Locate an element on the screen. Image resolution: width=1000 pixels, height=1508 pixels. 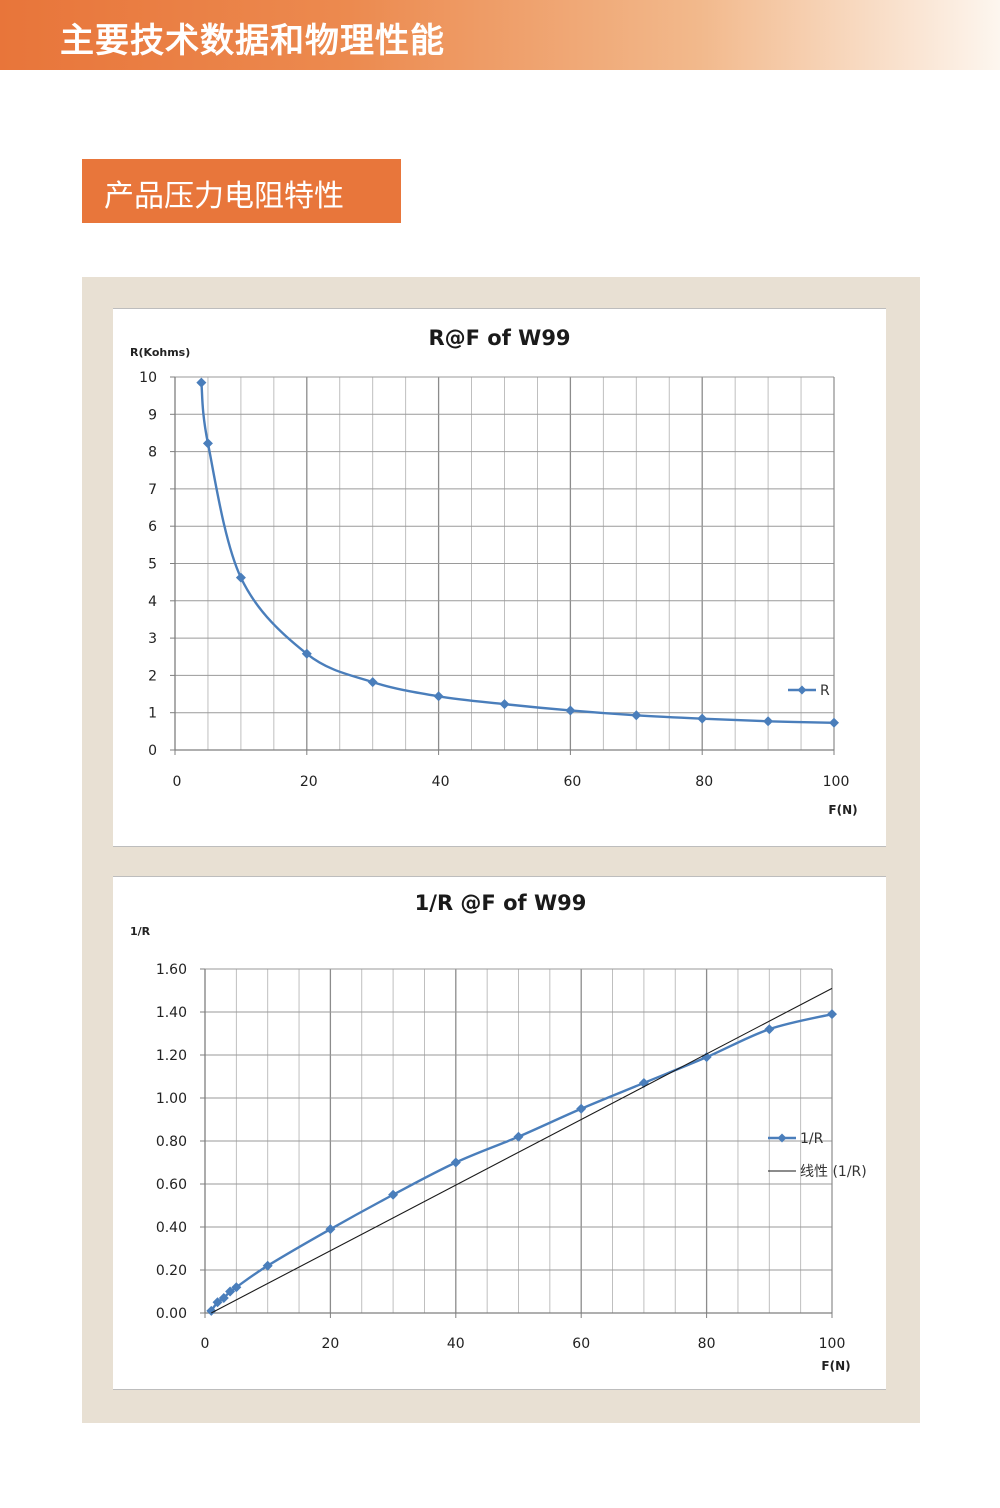
y-tick-label: 0.00 is located at coordinates (171, 1314).